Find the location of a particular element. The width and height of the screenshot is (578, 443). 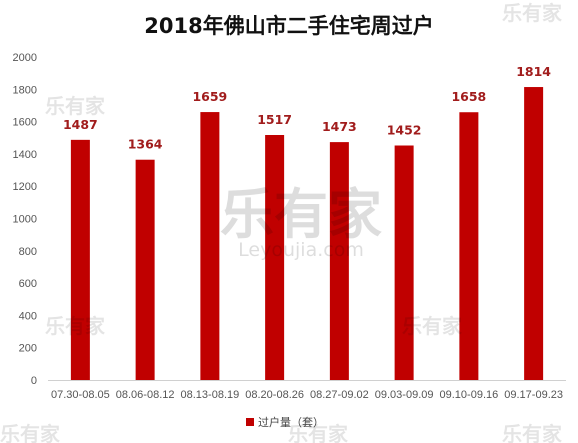

data-label: 1487 is located at coordinates (80, 124).